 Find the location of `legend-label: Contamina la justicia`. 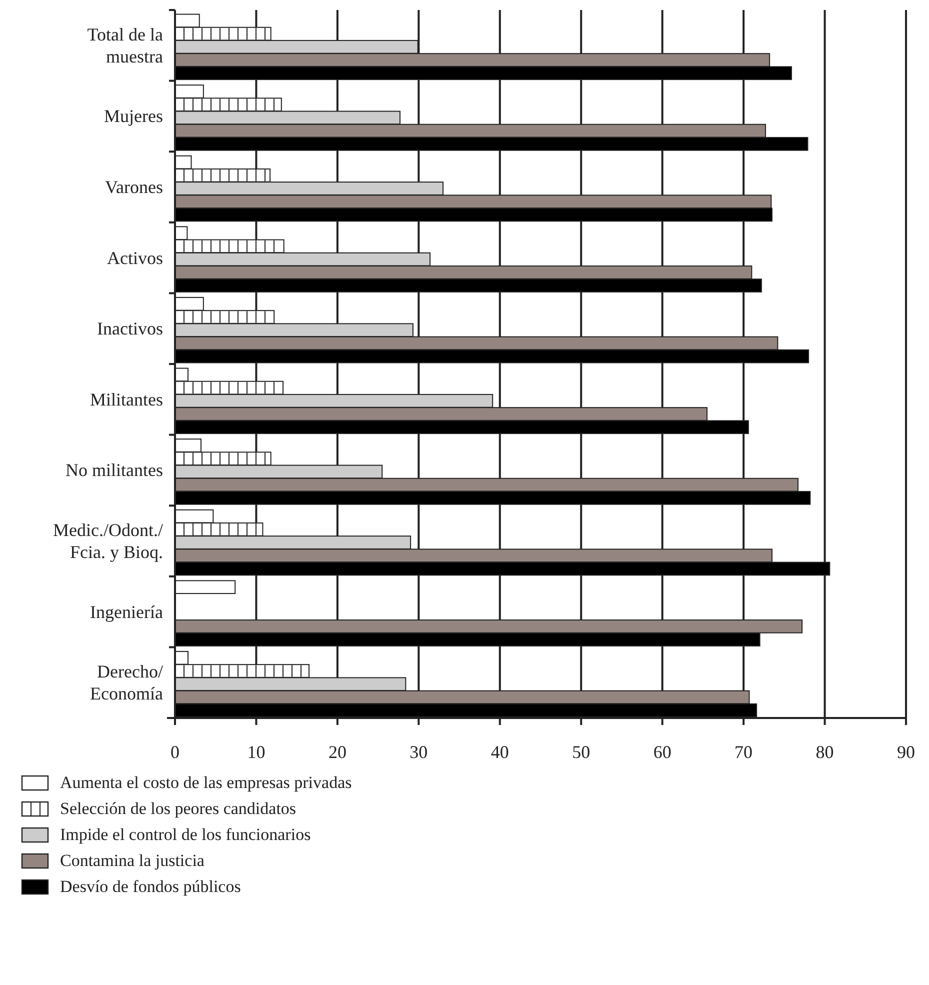

legend-label: Contamina la justicia is located at coordinates (132, 860).